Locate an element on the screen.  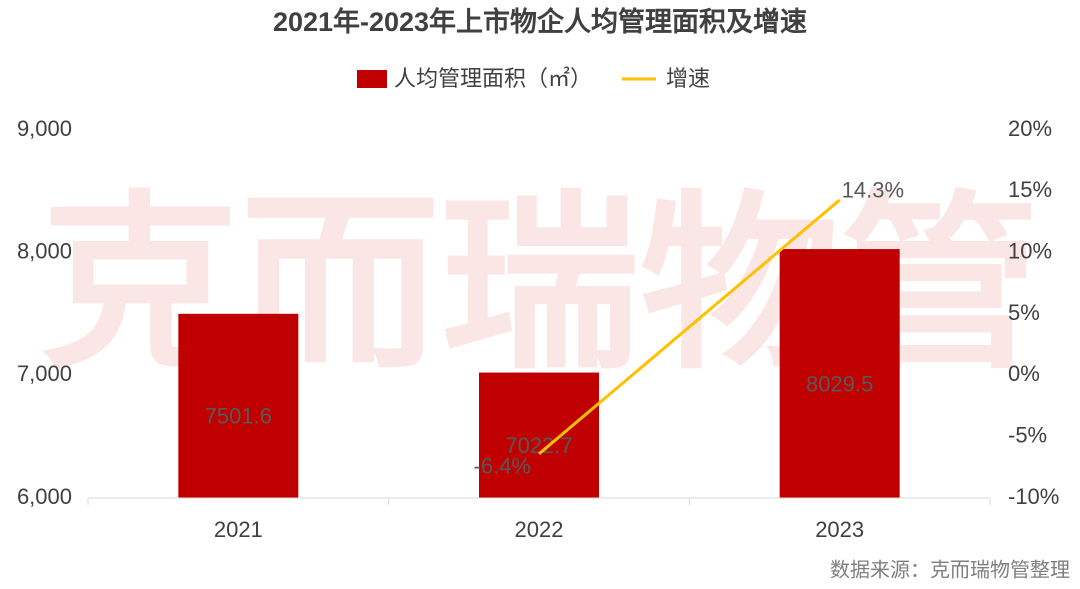
y2-tick-label: 0% is located at coordinates (1024, 373).